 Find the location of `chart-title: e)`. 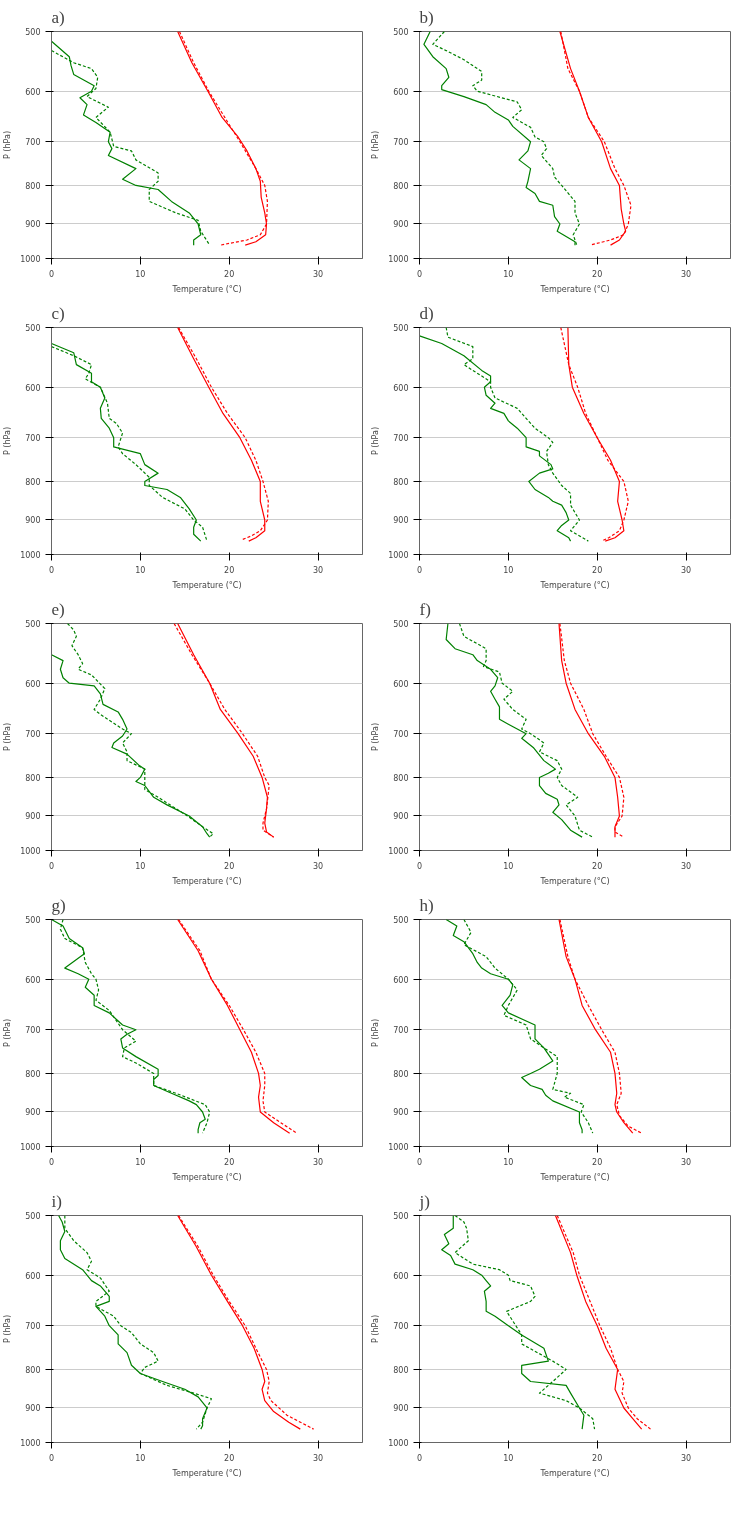

chart-title: e) is located at coordinates (58, 609).